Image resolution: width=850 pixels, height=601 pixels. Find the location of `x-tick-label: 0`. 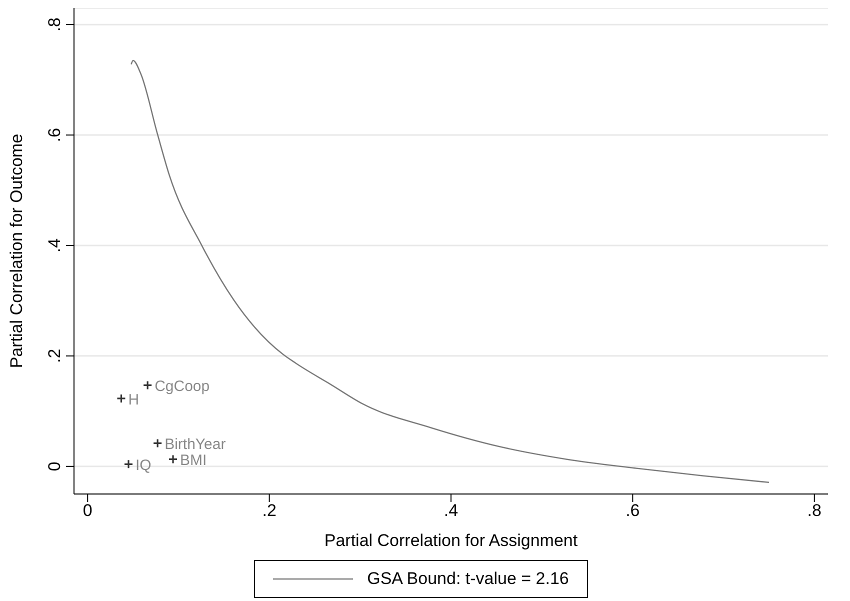

x-tick-label: 0 is located at coordinates (87, 510).